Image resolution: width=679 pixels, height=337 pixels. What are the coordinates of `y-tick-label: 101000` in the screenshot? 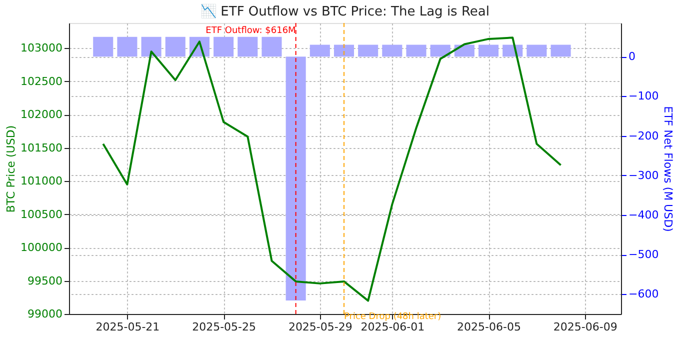 It's located at (41, 181).